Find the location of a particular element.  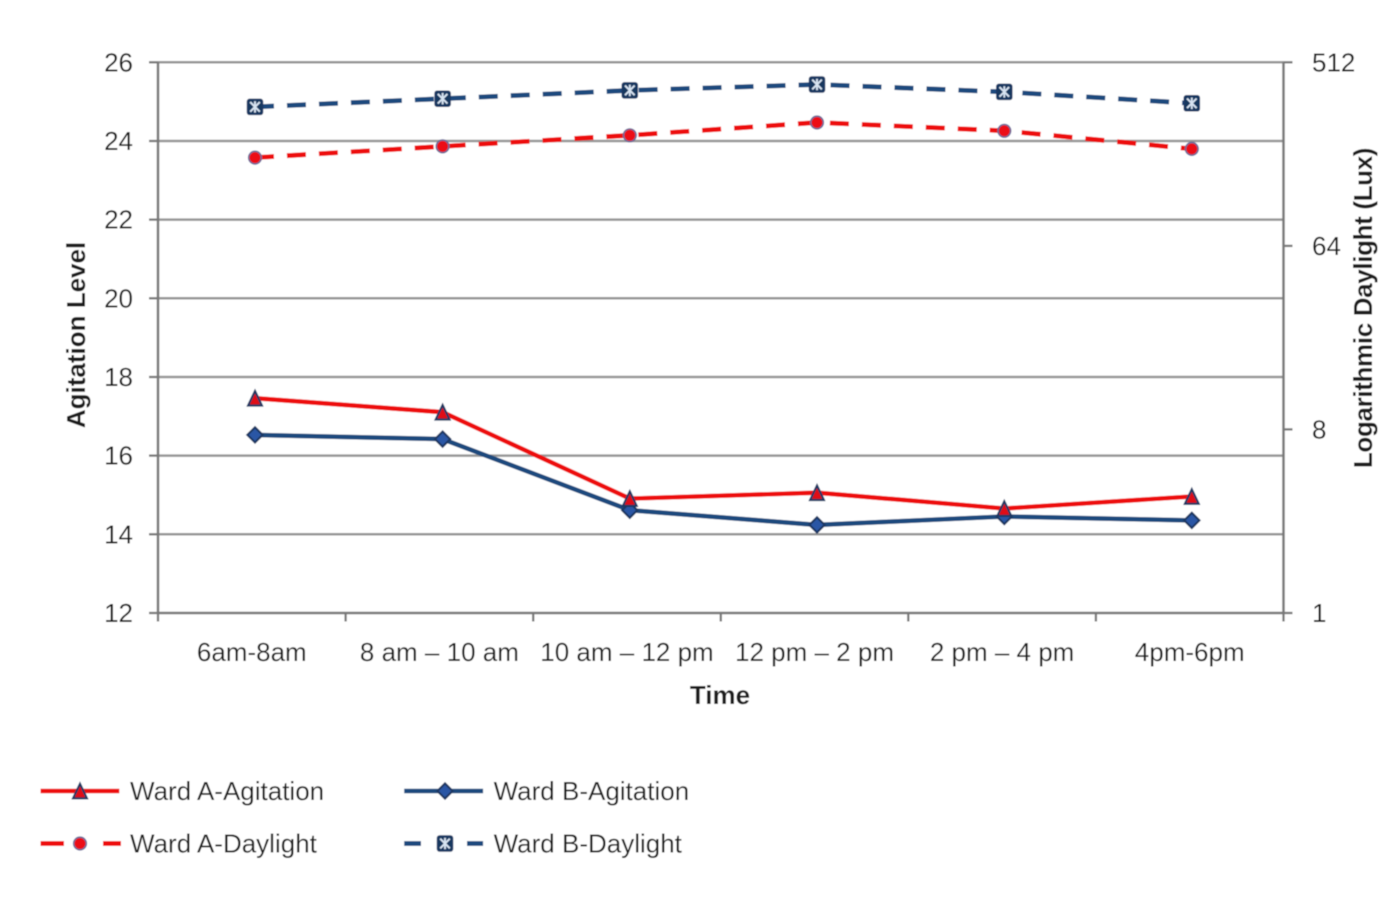

svg-text: 12 is located at coordinates (118, 613).